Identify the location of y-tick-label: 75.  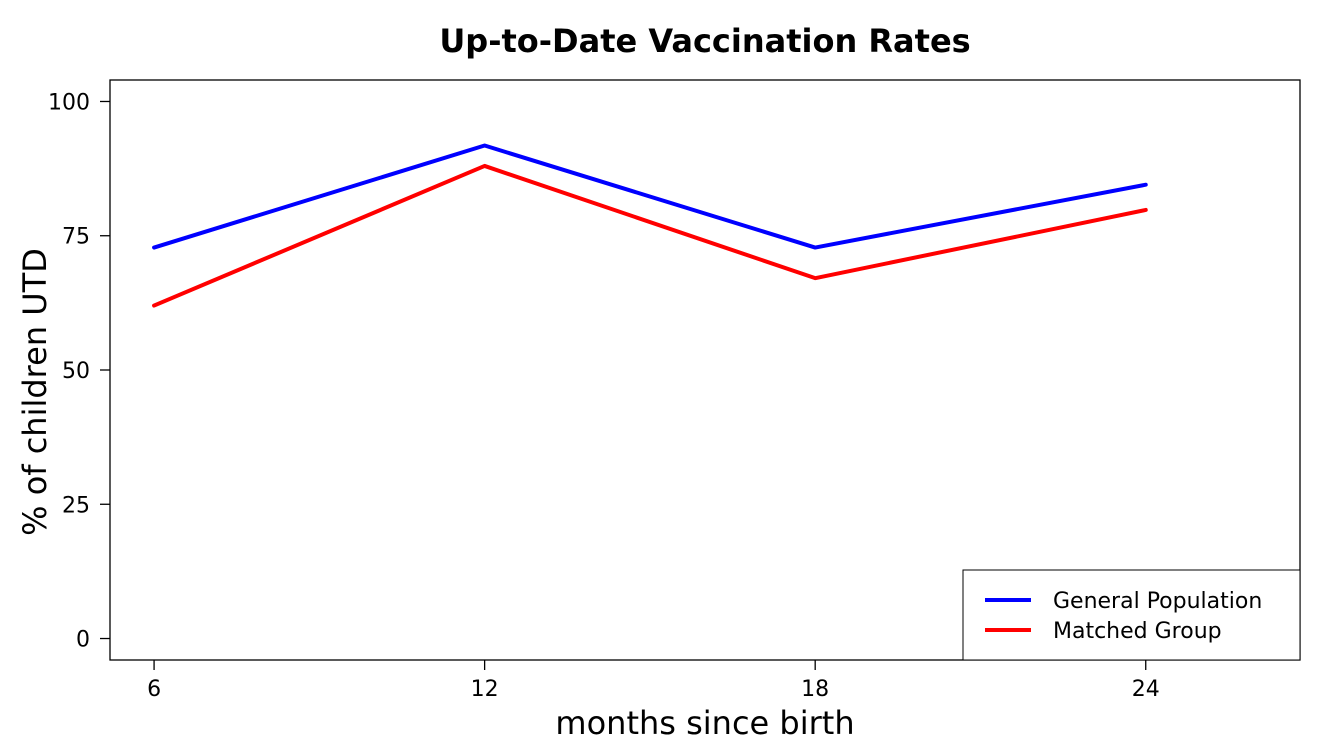
(76, 237).